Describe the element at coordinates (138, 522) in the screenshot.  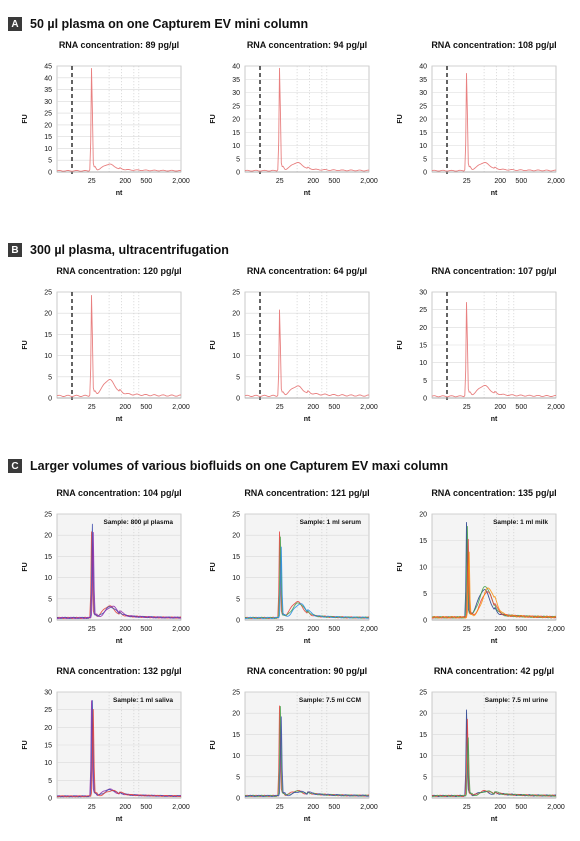
I see `sample-label: Sample: 800 µl plasma` at that location.